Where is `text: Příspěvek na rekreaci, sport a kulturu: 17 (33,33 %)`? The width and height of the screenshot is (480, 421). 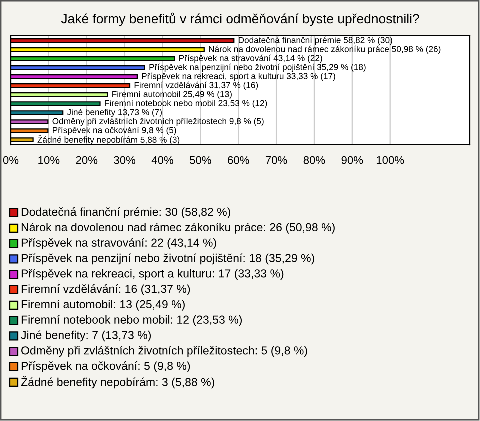
text: Příspěvek na rekreaci, sport a kulturu: 17 (33,33 %) is located at coordinates (153, 274).